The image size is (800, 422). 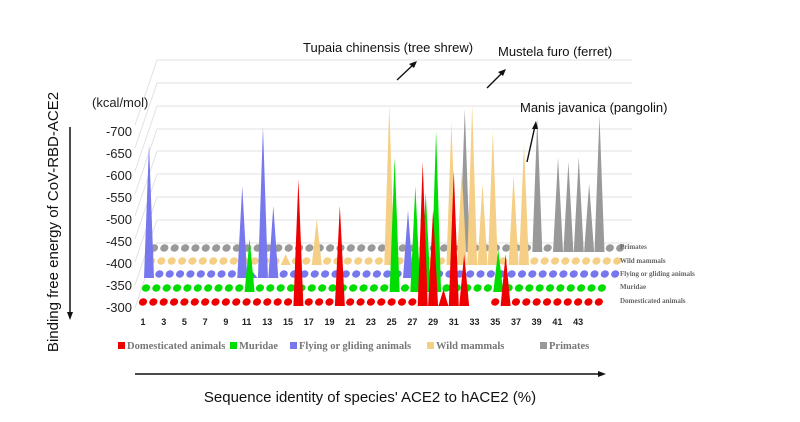 What do you see at coordinates (470, 346) in the screenshot?
I see `legend-label: Wild mammals` at bounding box center [470, 346].